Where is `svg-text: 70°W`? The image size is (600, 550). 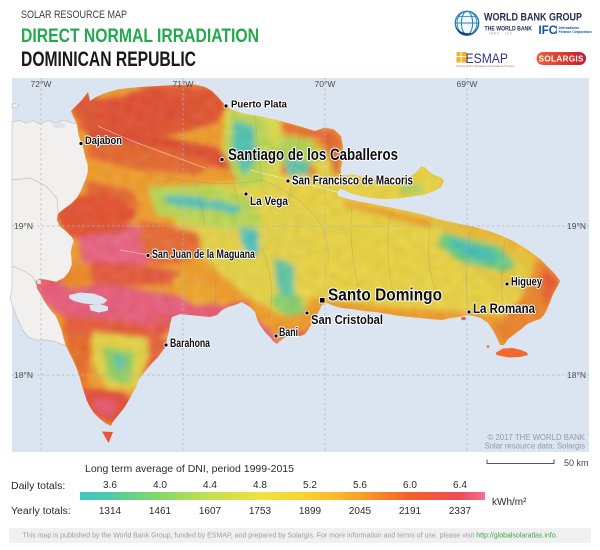 svg-text: 70°W is located at coordinates (325, 84).